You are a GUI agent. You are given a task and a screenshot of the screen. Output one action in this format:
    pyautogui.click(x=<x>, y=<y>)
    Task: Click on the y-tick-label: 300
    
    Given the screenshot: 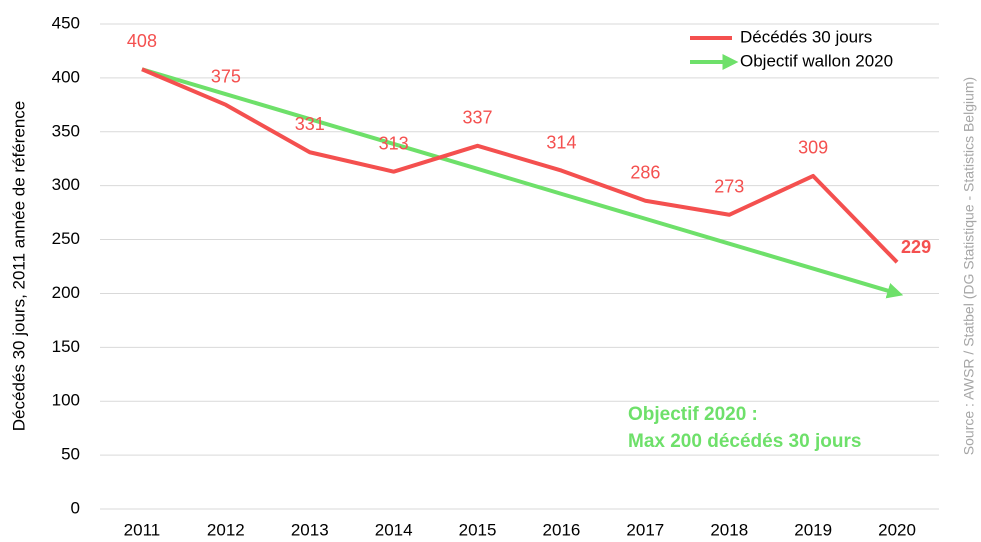 What is the action you would take?
    pyautogui.click(x=66, y=184)
    